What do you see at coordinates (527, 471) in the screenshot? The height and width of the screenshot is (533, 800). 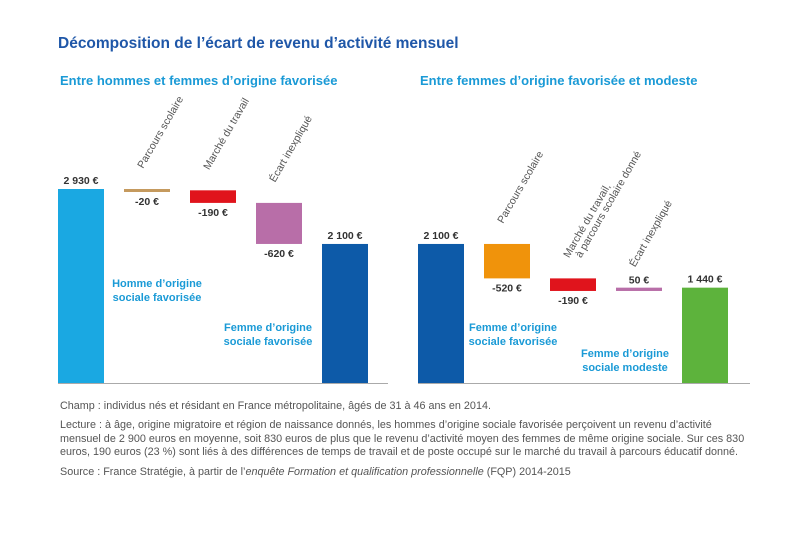 I see `source-suffix: (FQP) 2014-2015` at bounding box center [527, 471].